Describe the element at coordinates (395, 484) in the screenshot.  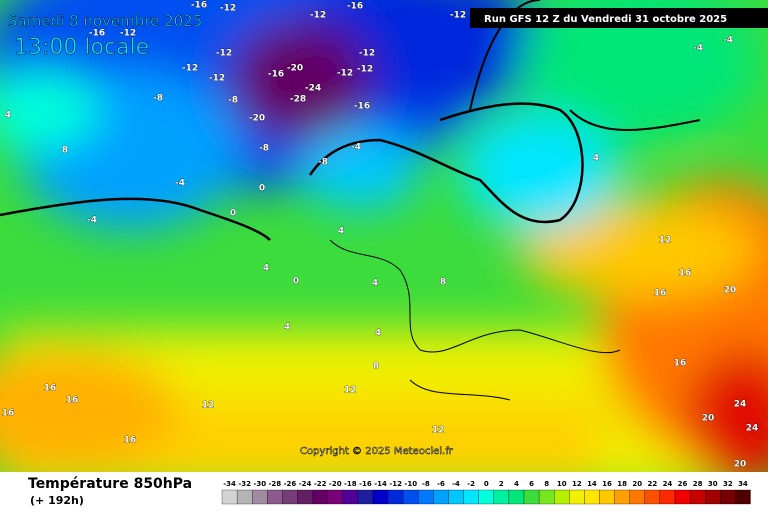
I see `legend-tick-label: -12` at that location.